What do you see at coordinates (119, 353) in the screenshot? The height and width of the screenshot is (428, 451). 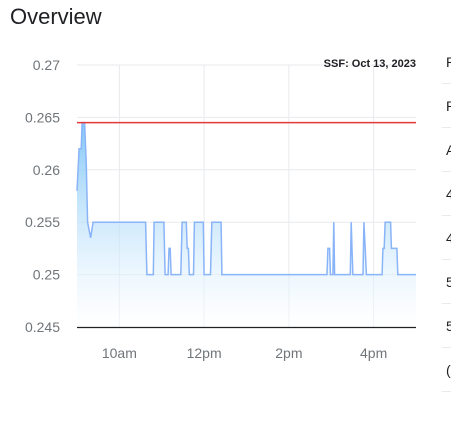 I see `x-tick-label: 10am` at bounding box center [119, 353].